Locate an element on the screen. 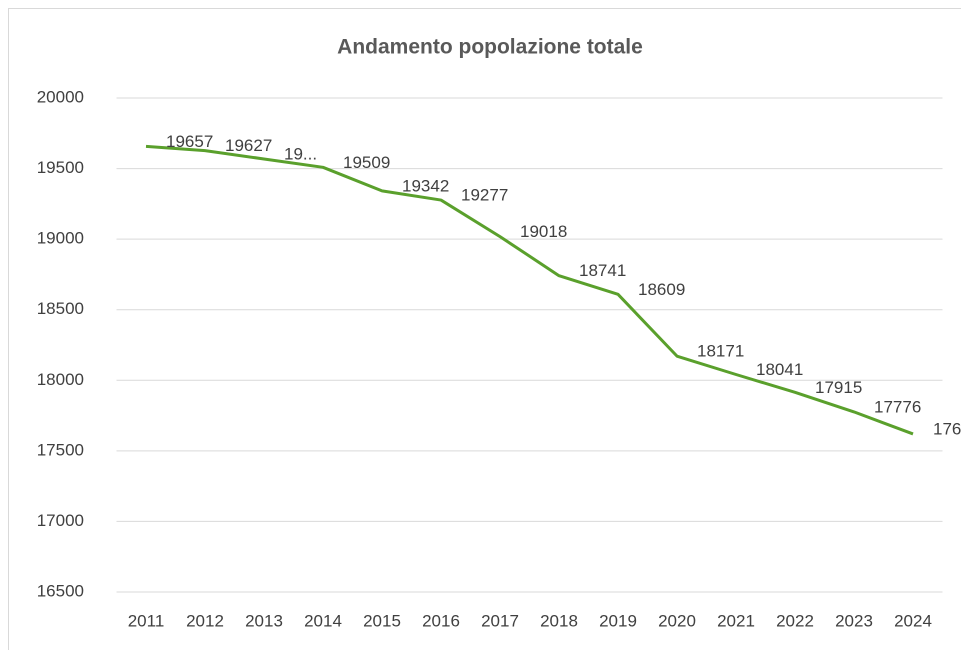  x-tick-label: 2011 is located at coordinates (146, 620).